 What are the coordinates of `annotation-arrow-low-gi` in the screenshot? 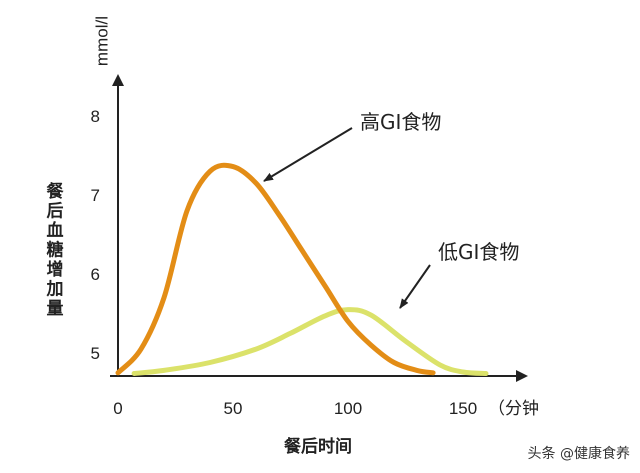 It's located at (415, 286).